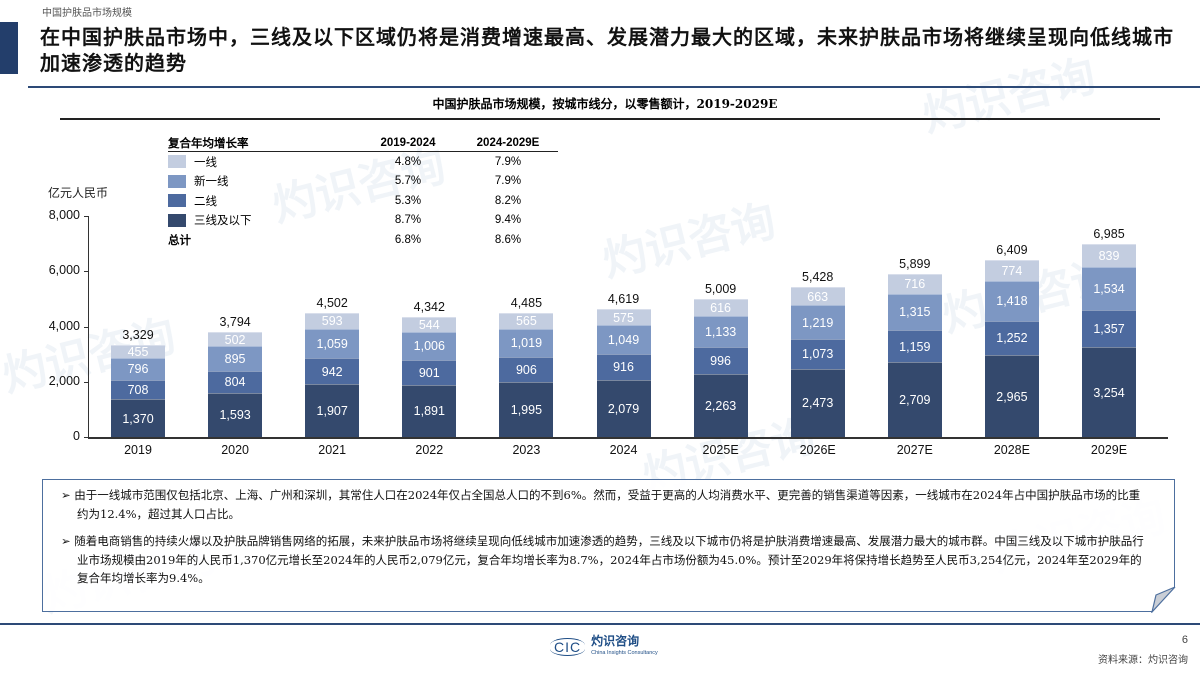  I want to click on bar-segment: 942, so click(332, 371).